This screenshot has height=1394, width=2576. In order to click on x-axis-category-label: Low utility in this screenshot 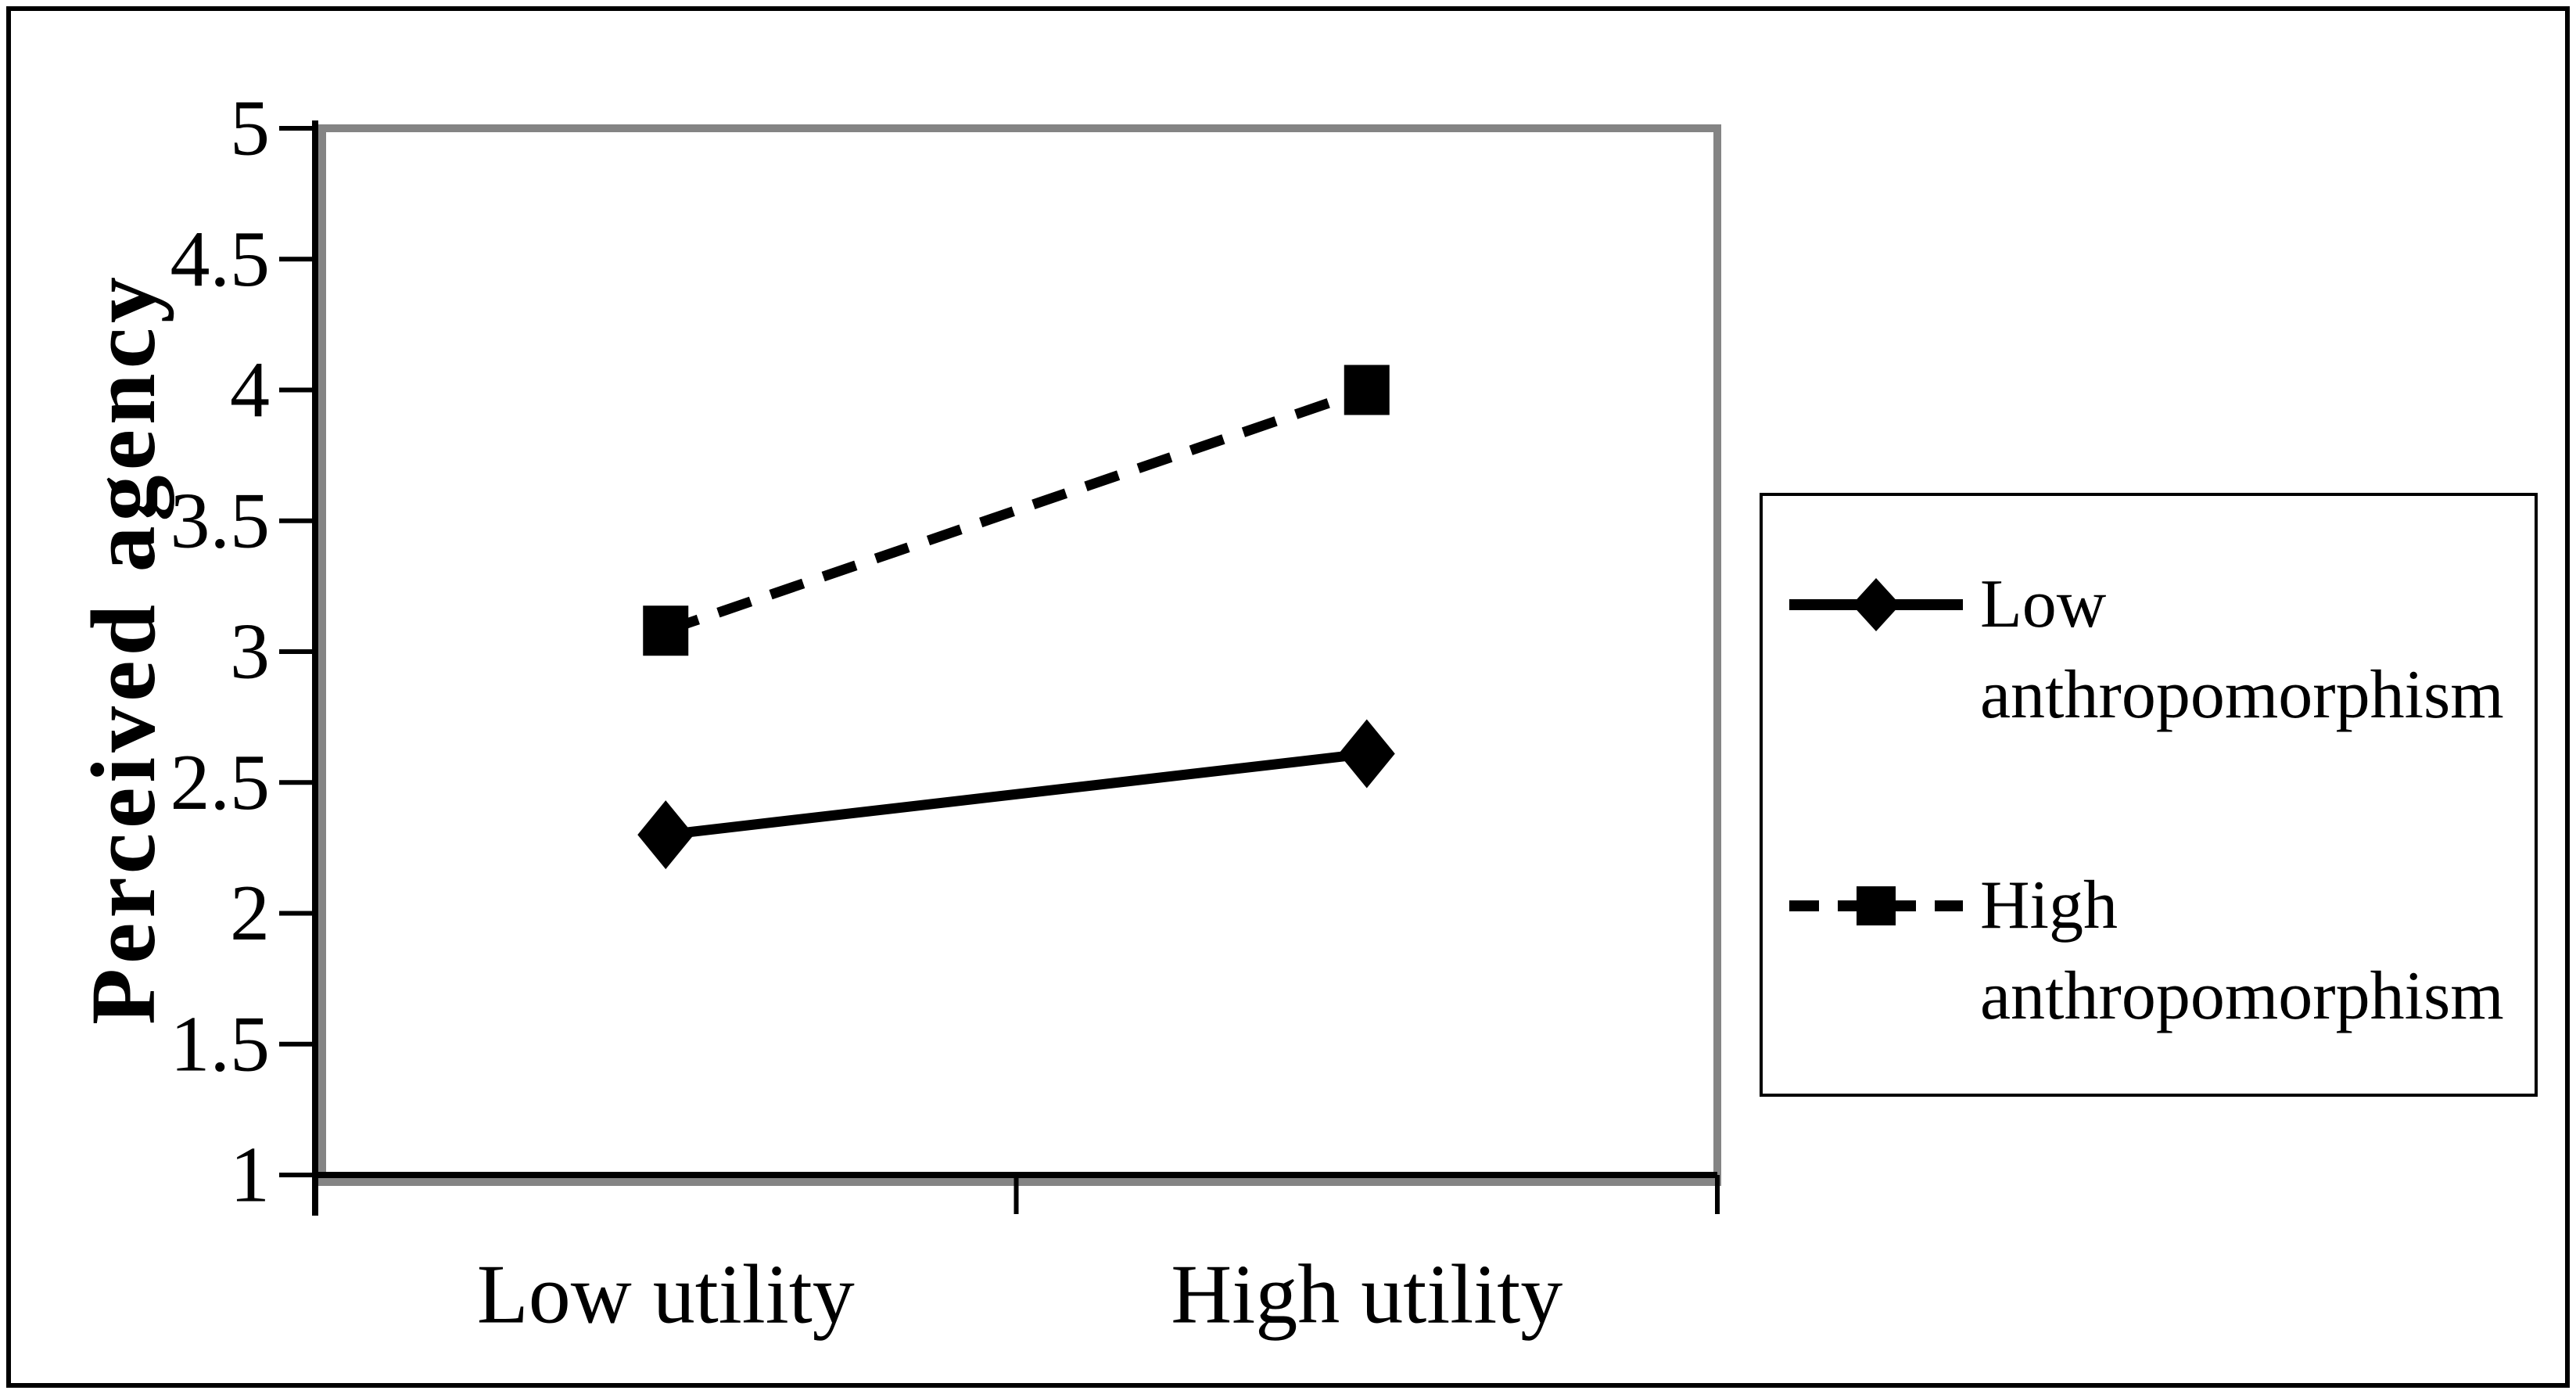, I will do `click(666, 1295)`.